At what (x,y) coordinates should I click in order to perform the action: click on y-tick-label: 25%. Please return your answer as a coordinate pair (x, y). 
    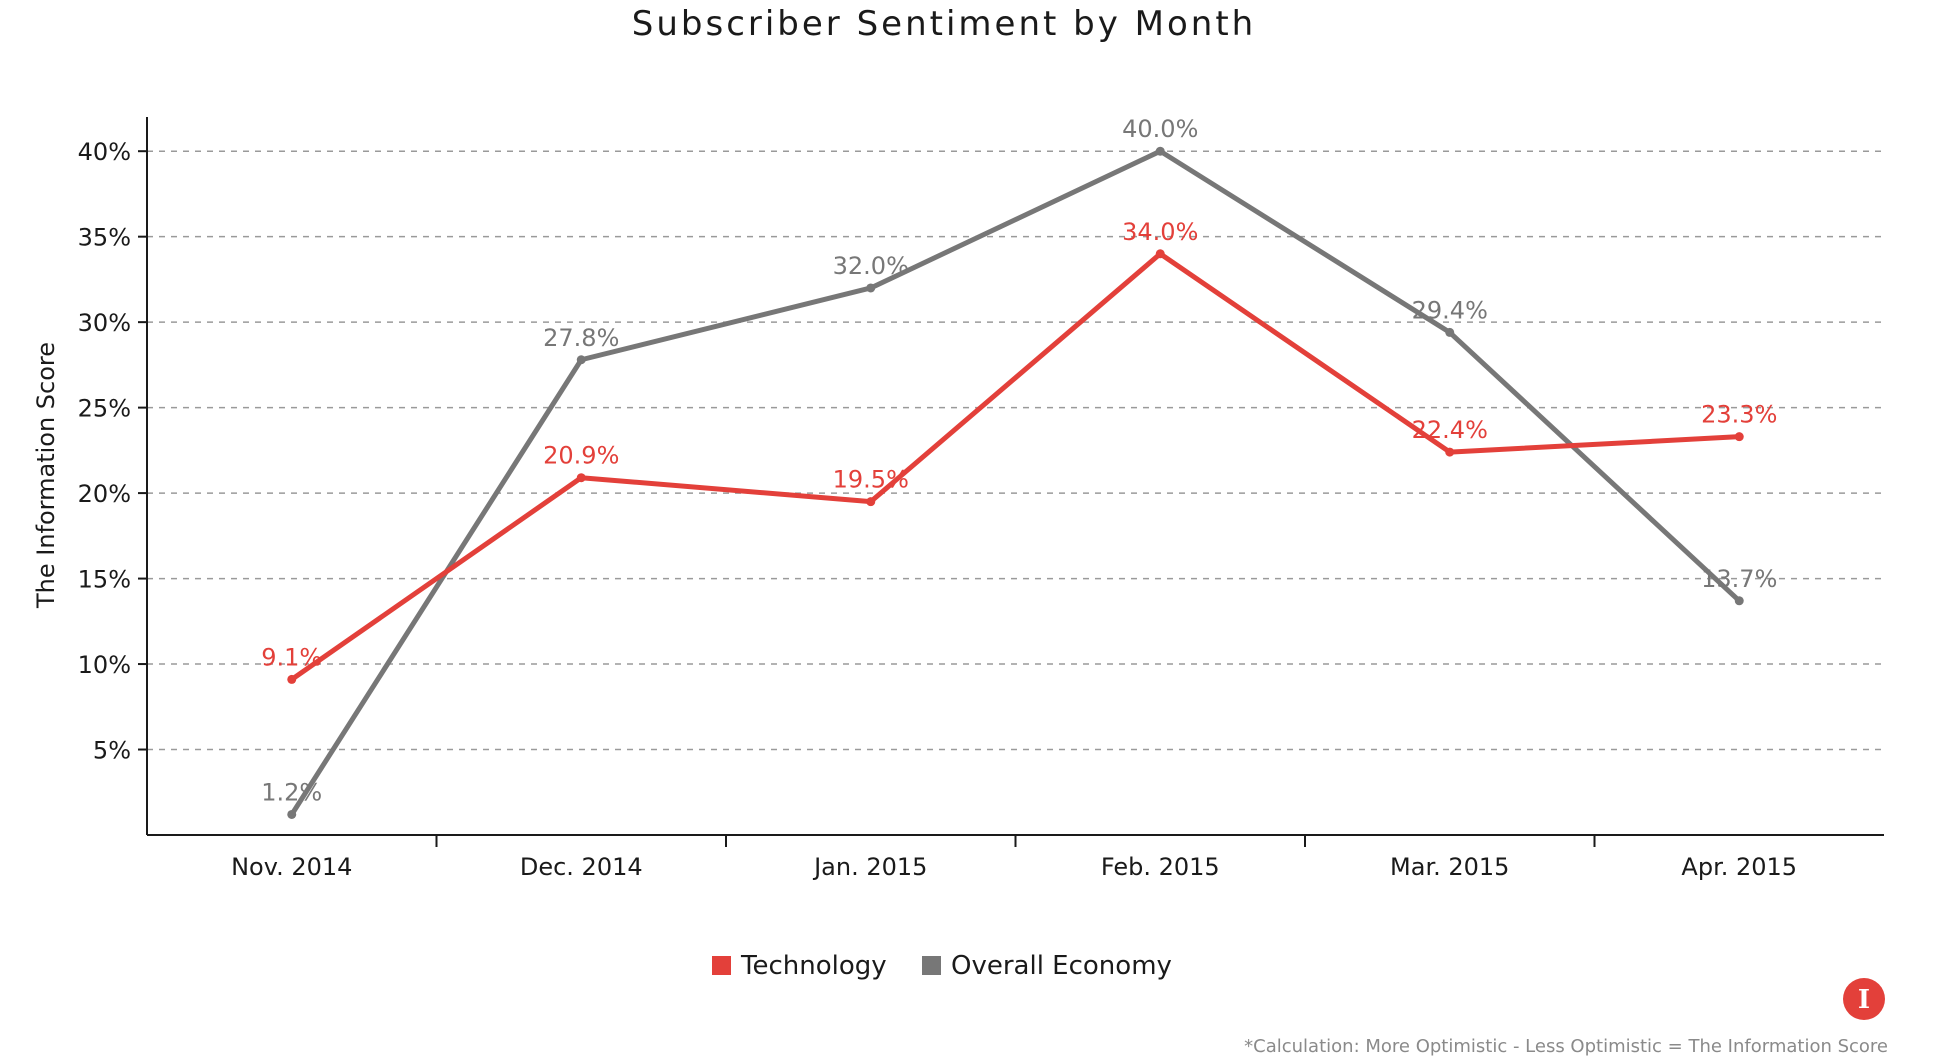
    Looking at the image, I should click on (104, 409).